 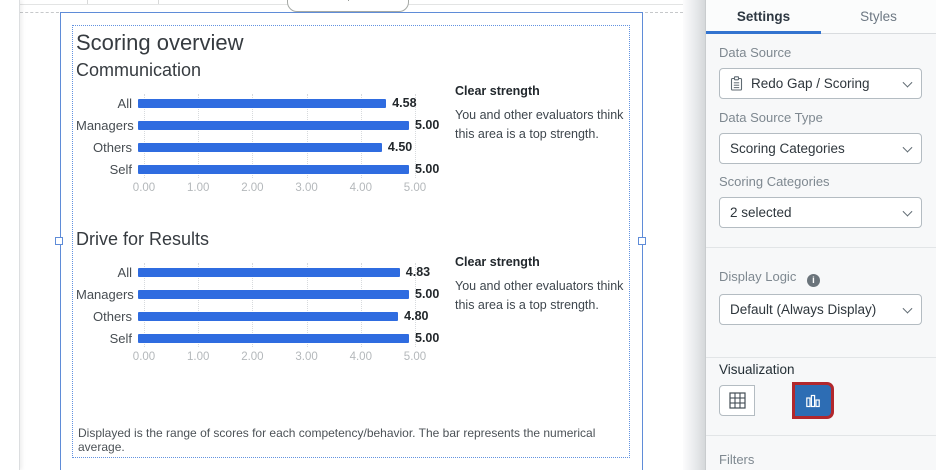 What do you see at coordinates (400, 147) in the screenshot?
I see `bar-value-label: 4.50` at bounding box center [400, 147].